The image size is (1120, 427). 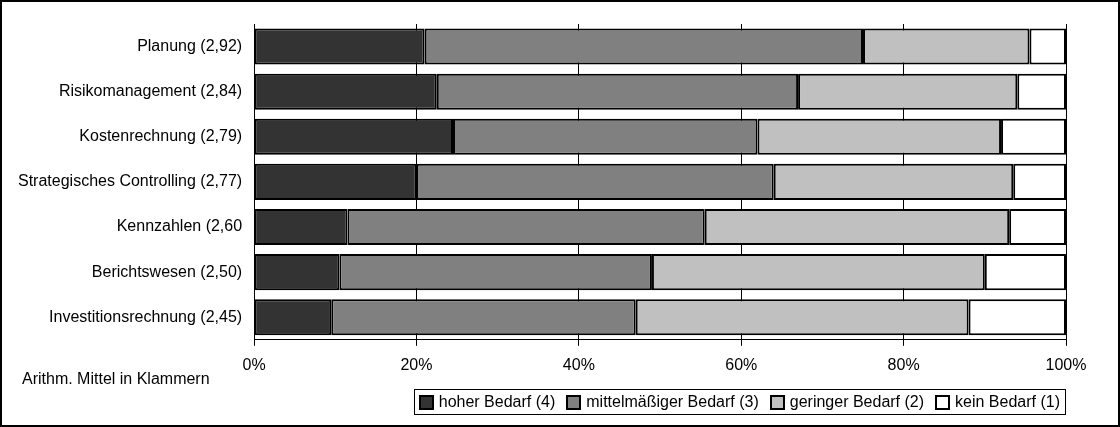 I want to click on y-tick-label: Berichtswesen (2,50), so click(x=167, y=271).